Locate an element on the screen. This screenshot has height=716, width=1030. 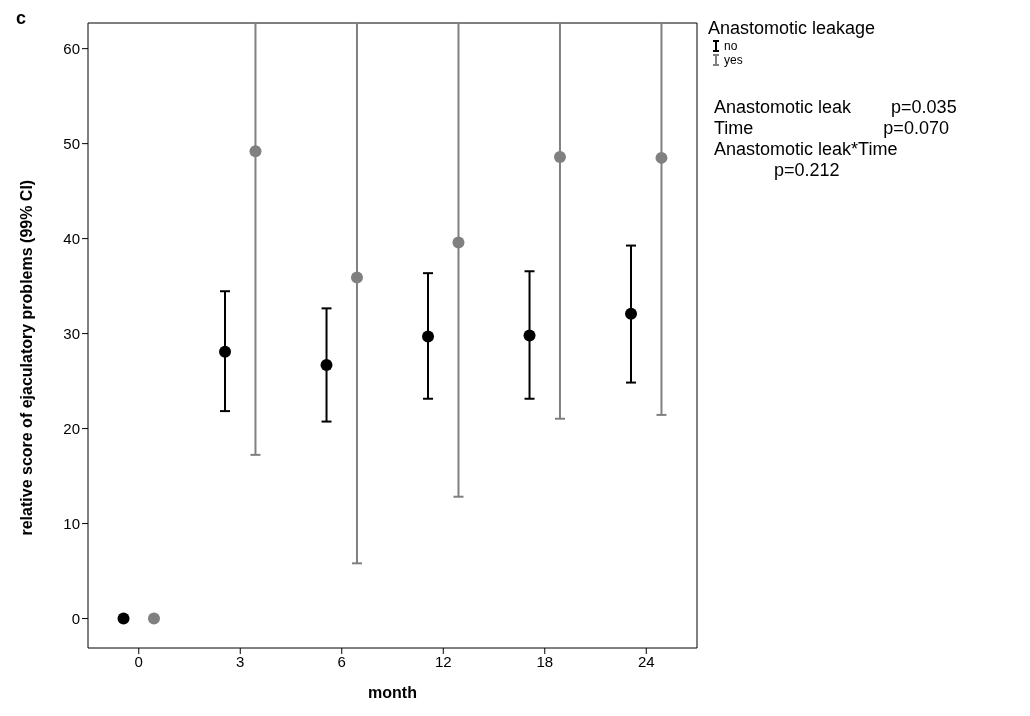
x-tick-label: 3 is located at coordinates (240, 661).